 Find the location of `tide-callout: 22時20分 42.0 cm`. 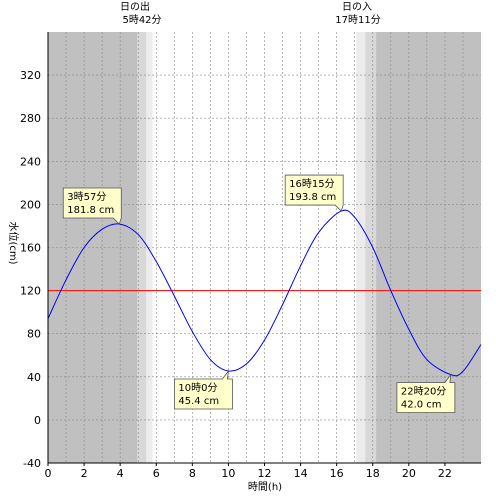

tide-callout: 22時20分 42.0 cm is located at coordinates (426, 393).